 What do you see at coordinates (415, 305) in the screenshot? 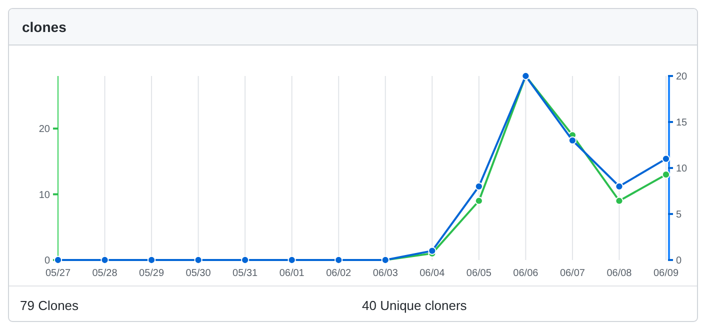
I see `text: 40 Unique cloners` at bounding box center [415, 305].